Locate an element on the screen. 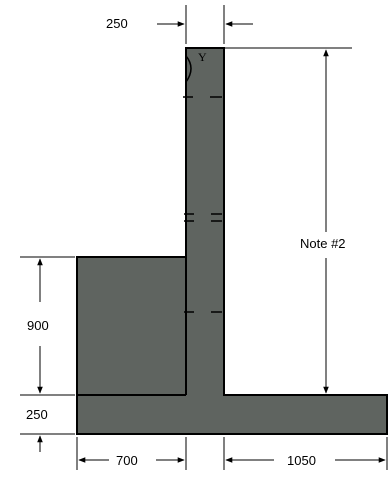  dim-top-width is located at coordinates (205, 24).